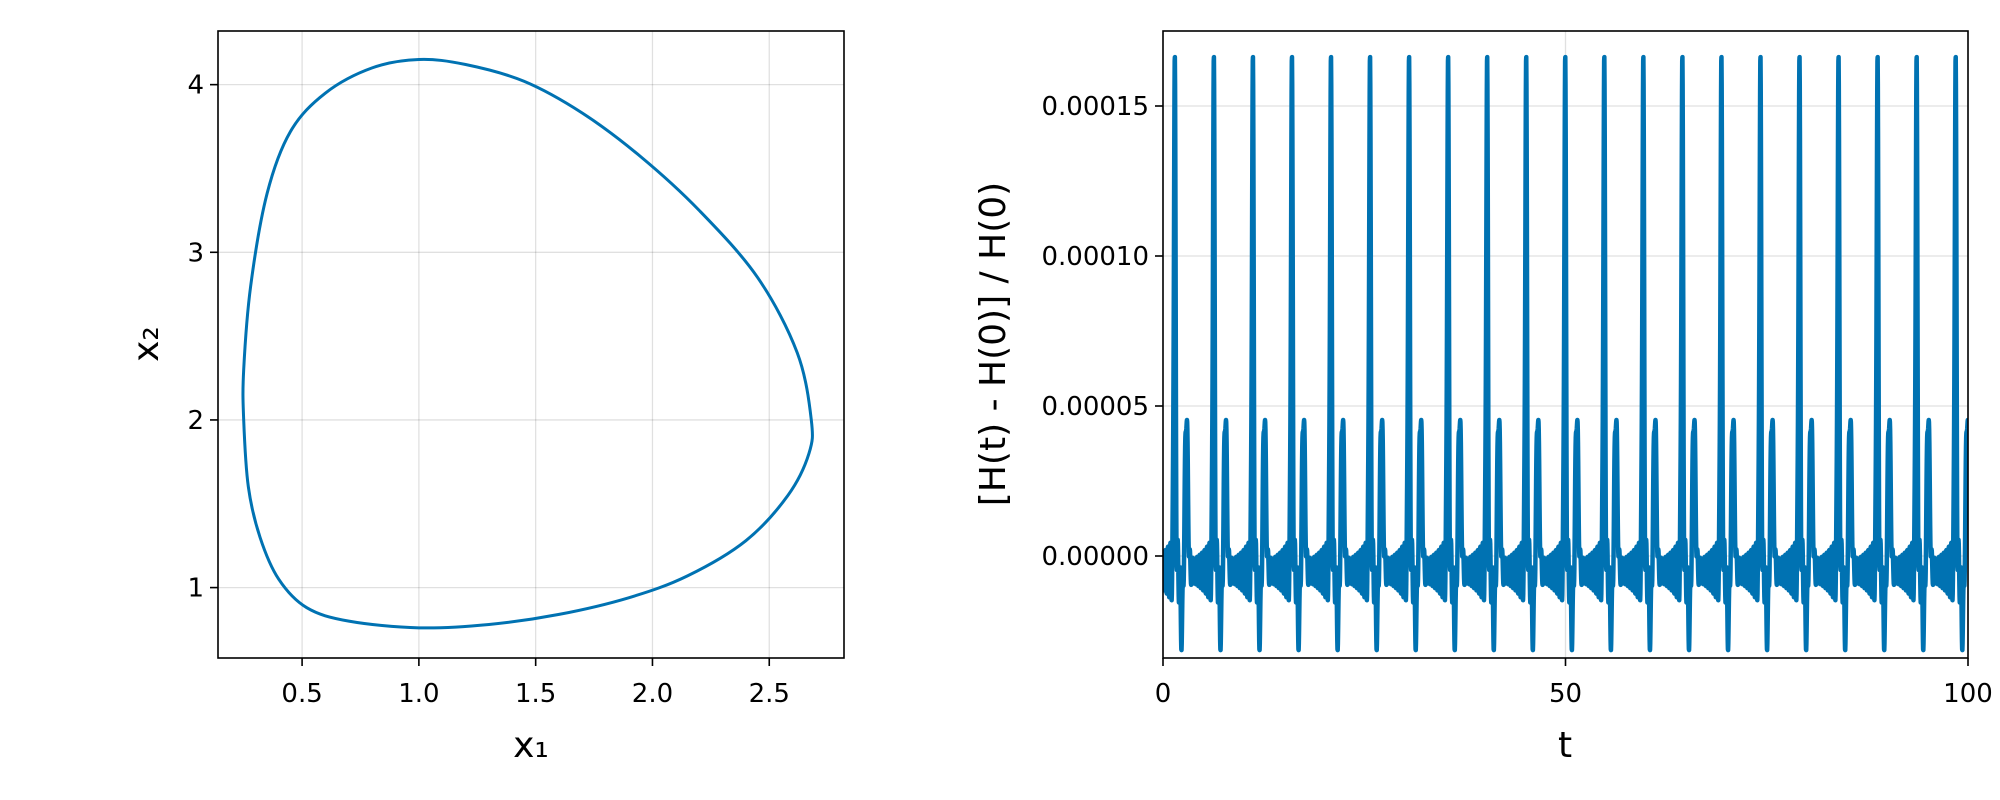 The height and width of the screenshot is (800, 2000). What do you see at coordinates (195, 421) in the screenshot?
I see `phase-portrait-y-tick-label: 2` at bounding box center [195, 421].